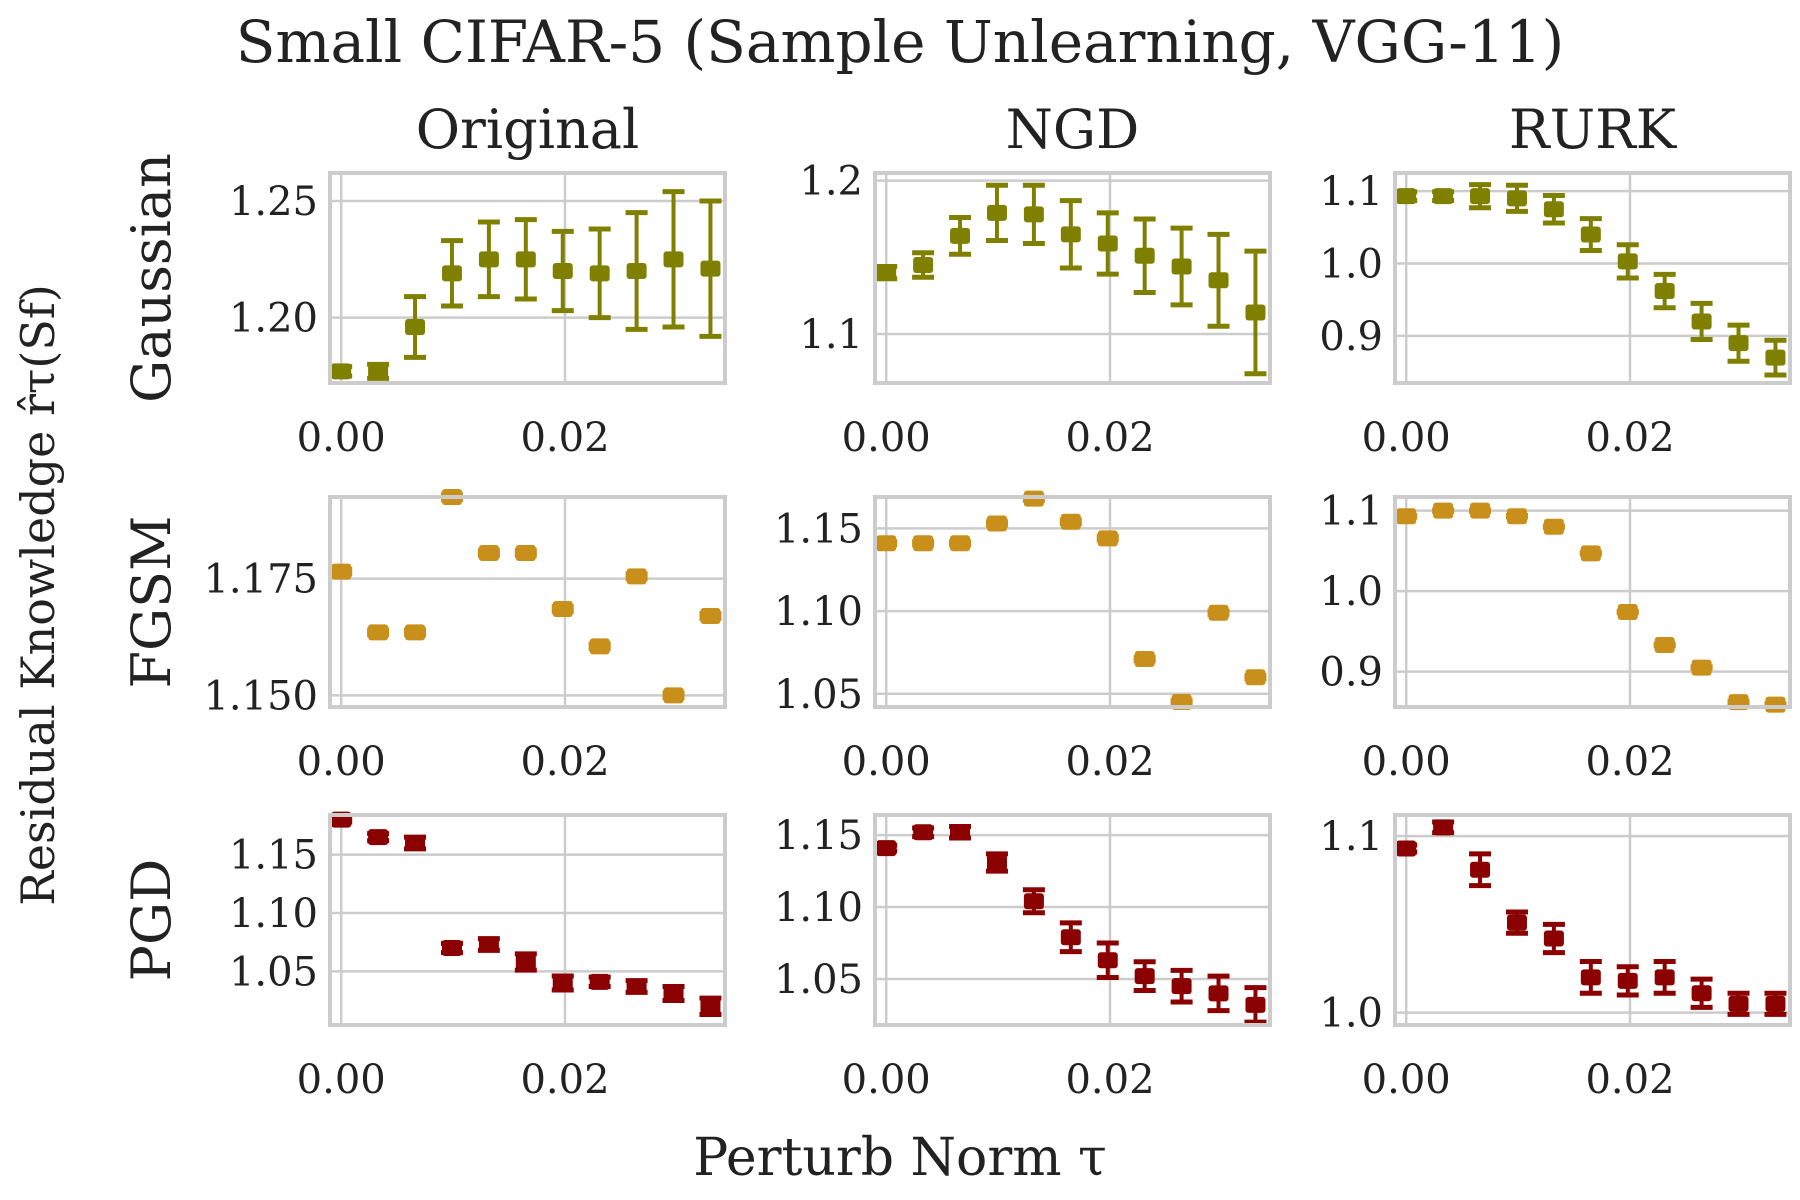 The height and width of the screenshot is (1200, 1800). I want to click on panel-gaussian-rurk: 0.00 0.02 0.9 1.0 1.1, so click(1555, 315).